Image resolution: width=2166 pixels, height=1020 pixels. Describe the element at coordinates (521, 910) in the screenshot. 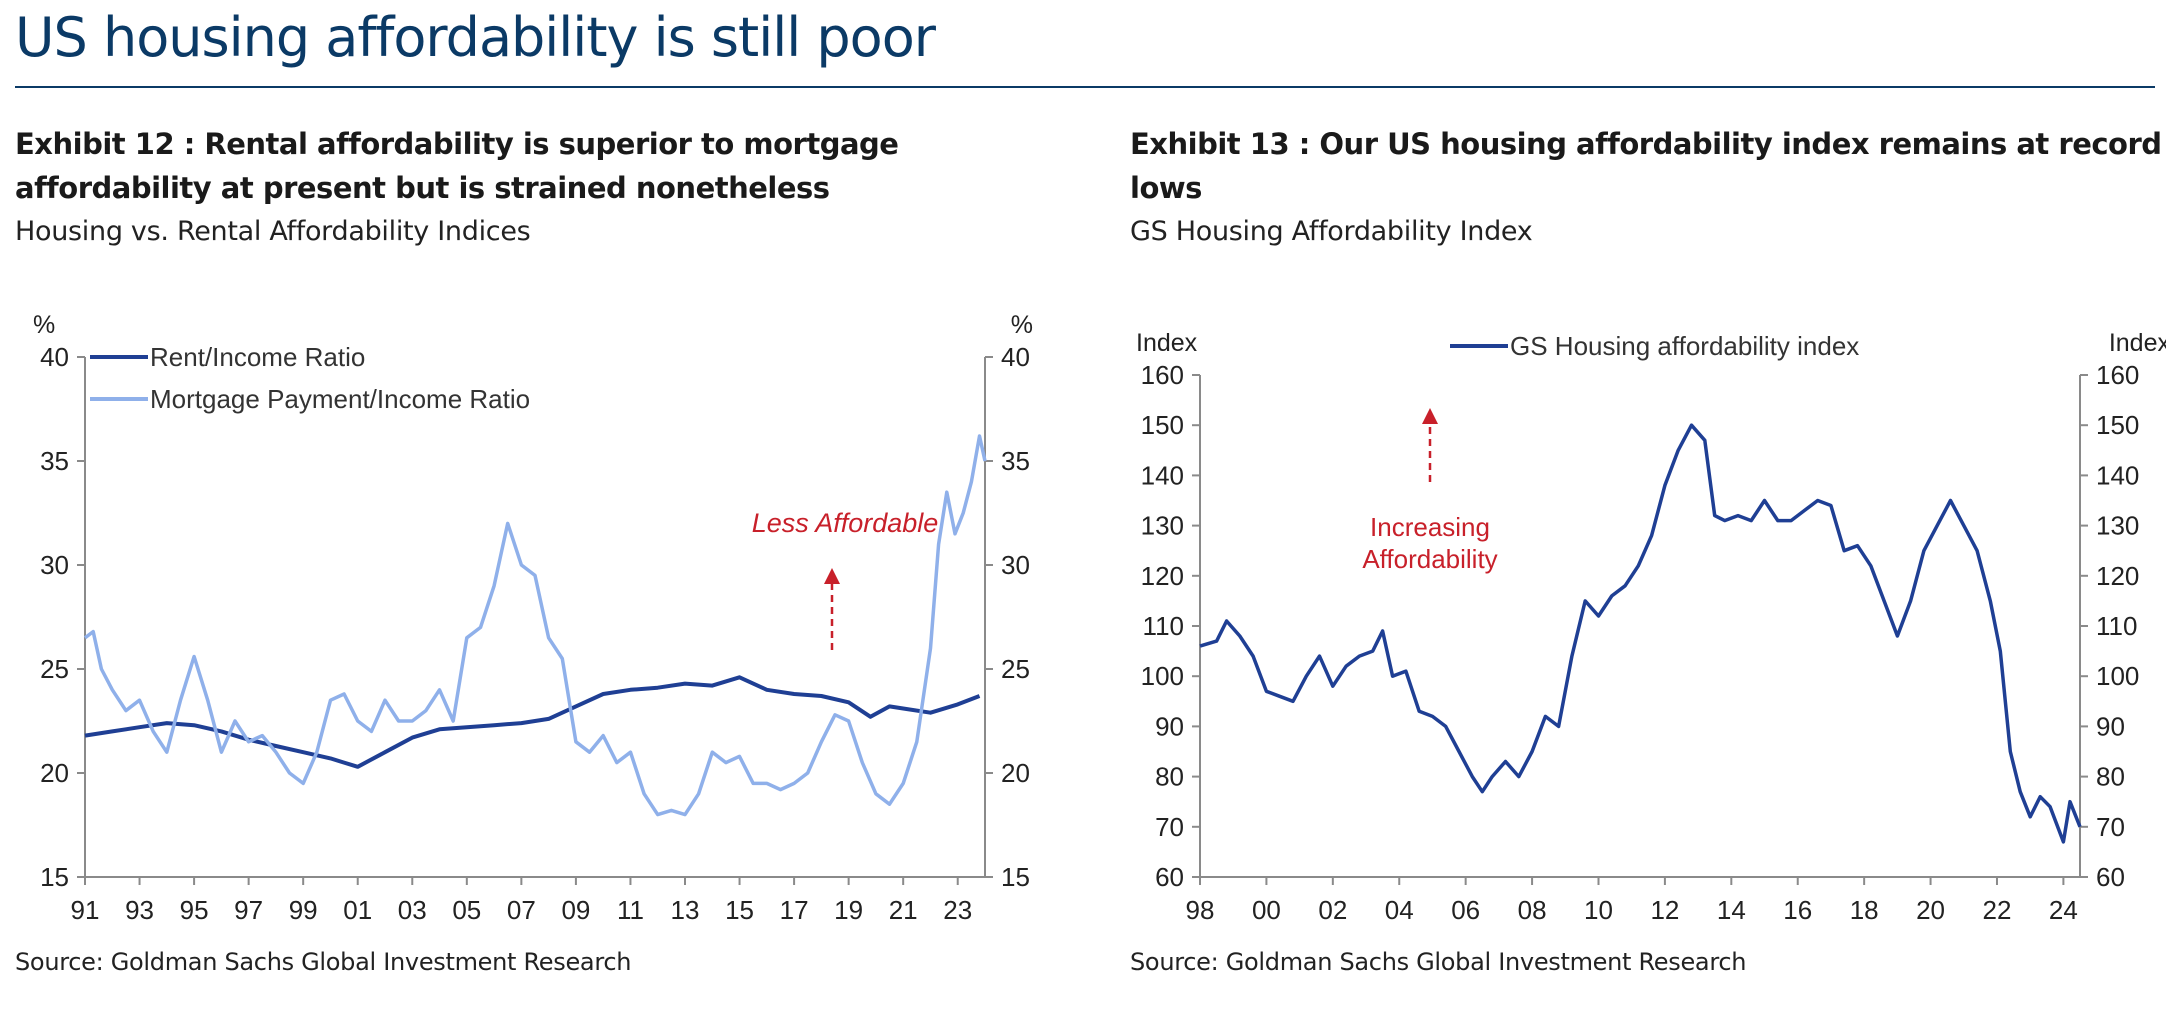

I see `x-tick-label: 07` at that location.